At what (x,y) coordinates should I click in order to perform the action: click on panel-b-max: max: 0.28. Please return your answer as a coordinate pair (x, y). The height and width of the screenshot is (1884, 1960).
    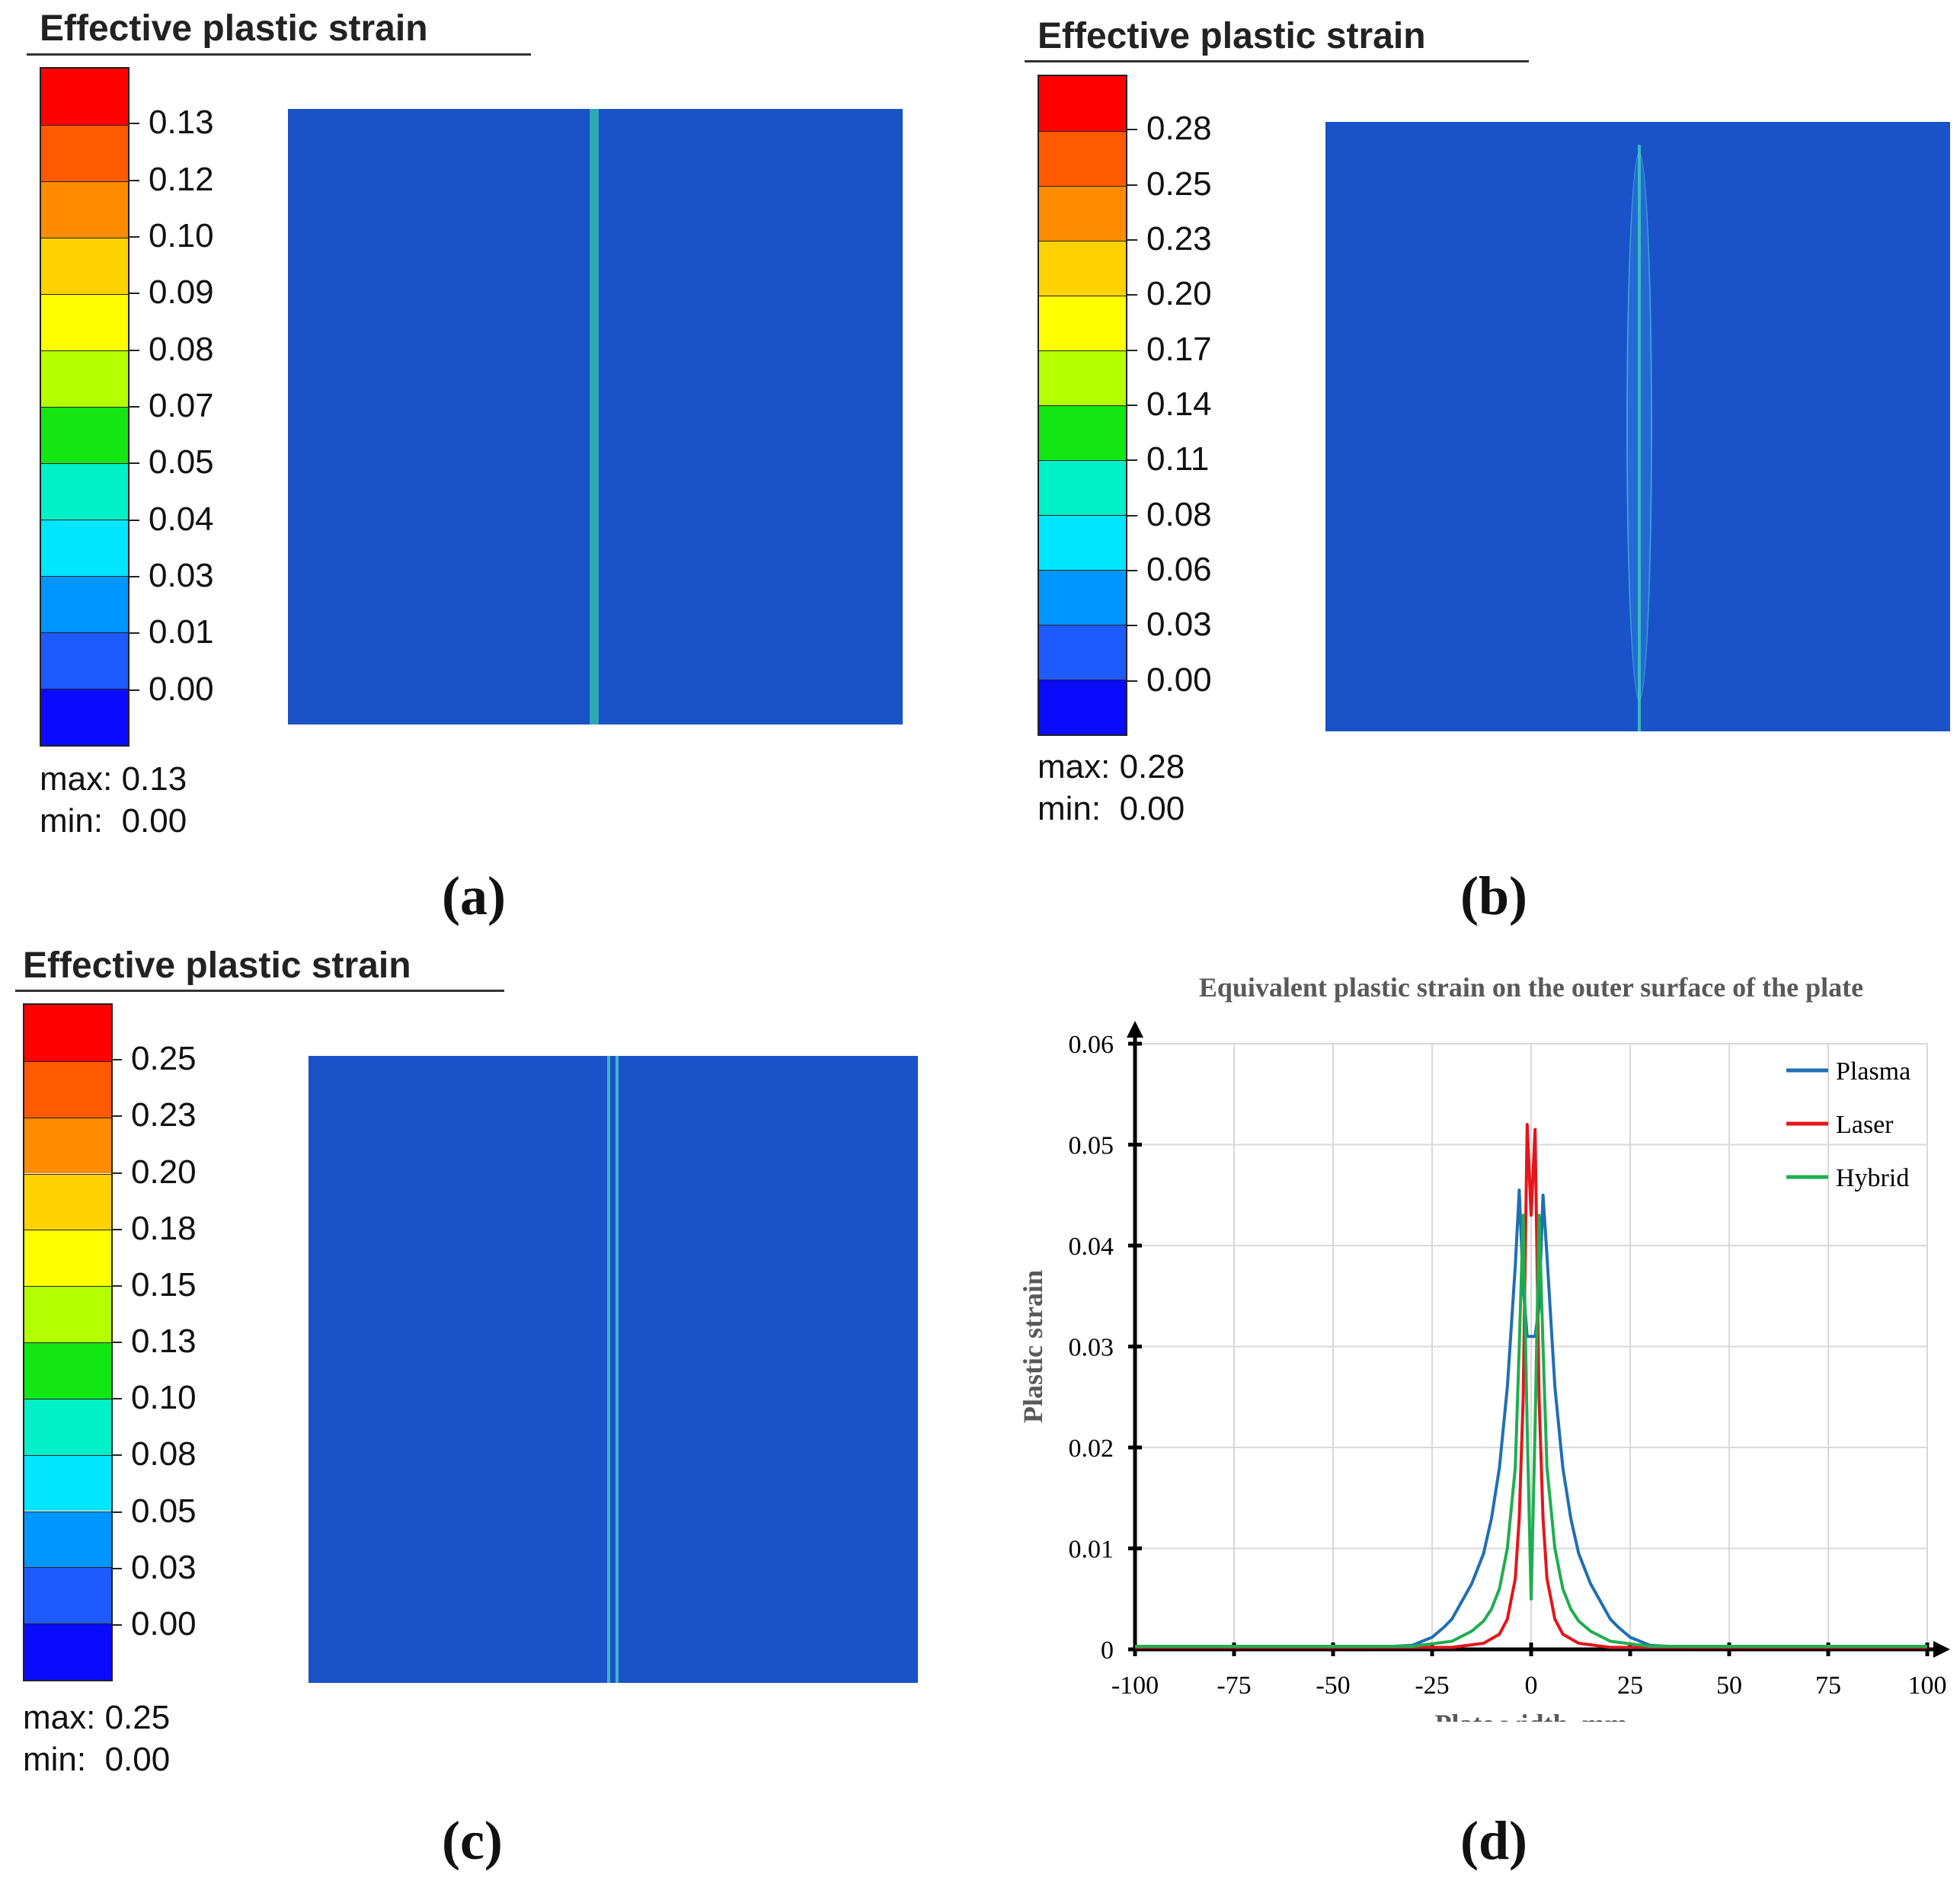
    Looking at the image, I should click on (1111, 766).